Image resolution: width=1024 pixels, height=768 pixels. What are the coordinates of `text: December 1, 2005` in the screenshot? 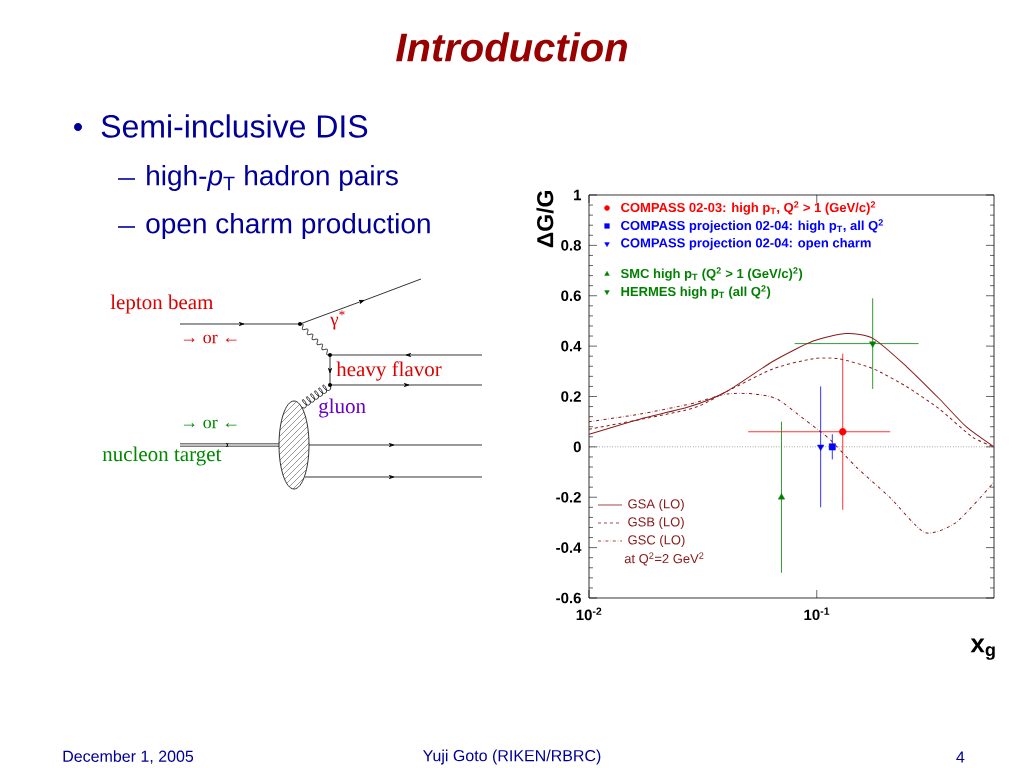 It's located at (128, 757).